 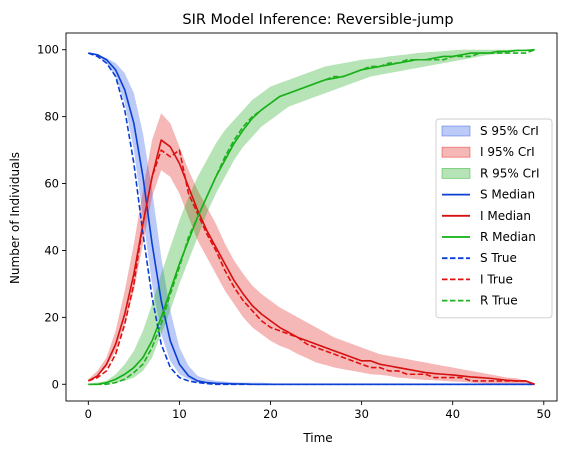 I want to click on legend-label-s-median: S Median, so click(x=507, y=195).